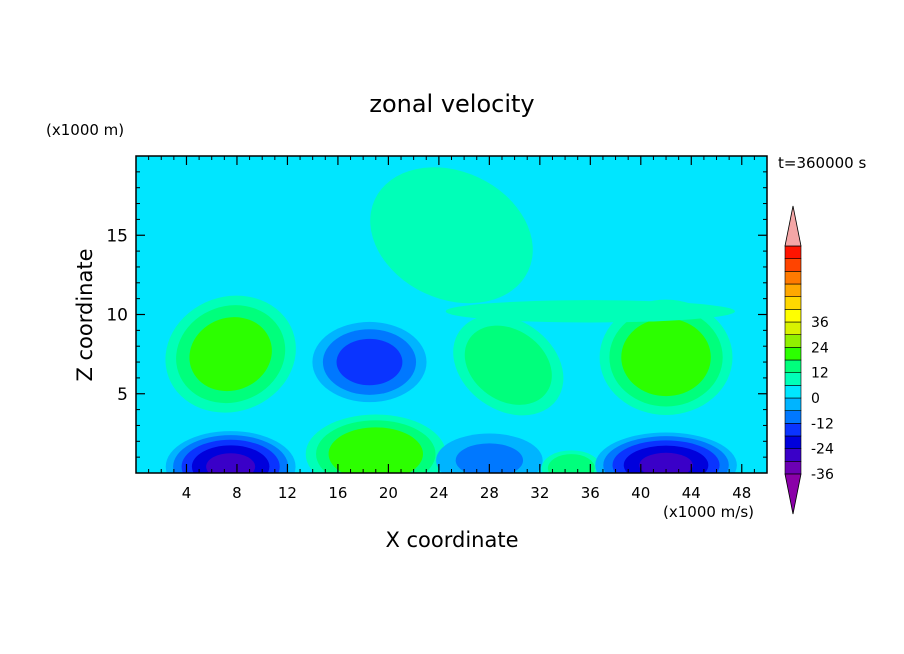 This screenshot has width=904, height=654. What do you see at coordinates (187, 493) in the screenshot?
I see `x-tick-label: 4` at bounding box center [187, 493].